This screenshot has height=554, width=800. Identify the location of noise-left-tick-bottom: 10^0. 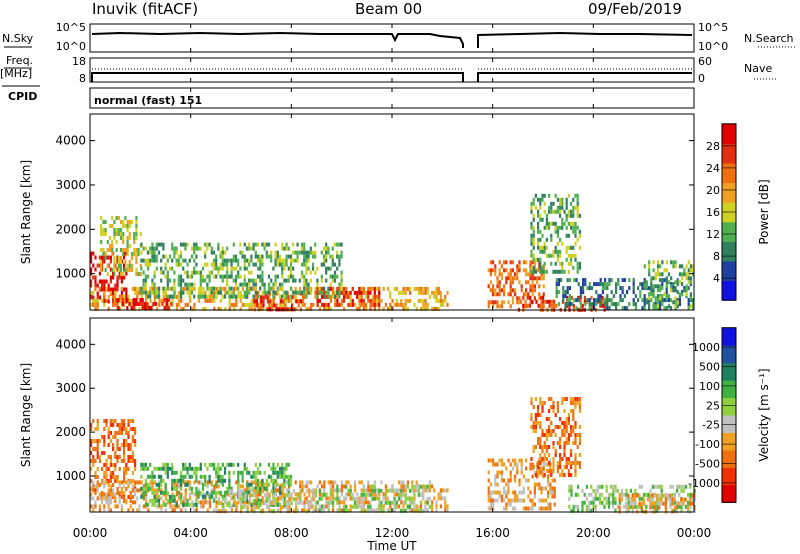
(71, 46).